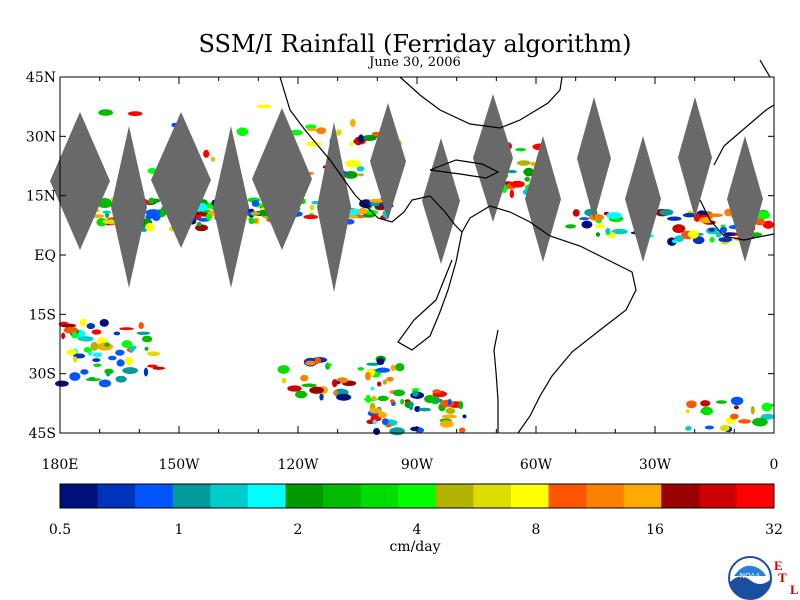 The width and height of the screenshot is (800, 600). I want to click on lat-tick-label: 30S, so click(42, 375).